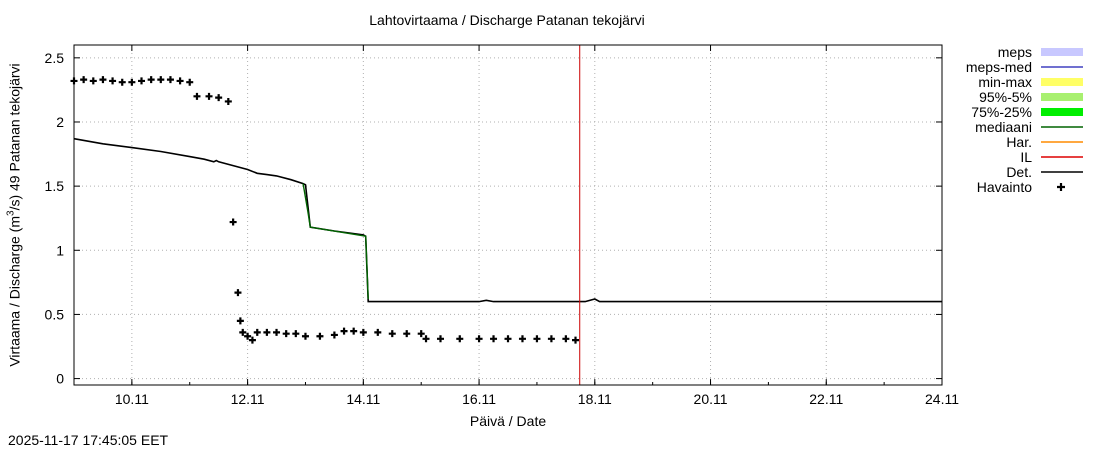  Describe the element at coordinates (132, 399) in the screenshot. I see `x-tick-label: 10.11` at that location.